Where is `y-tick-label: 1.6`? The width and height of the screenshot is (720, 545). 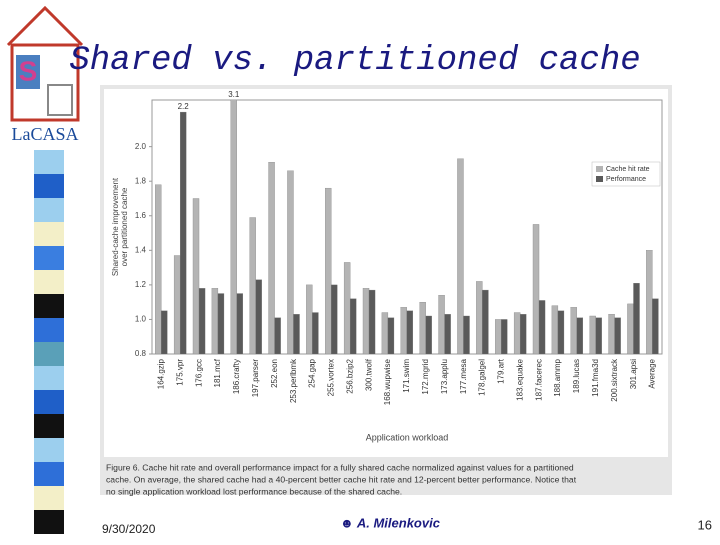 y-tick-label: 1.6 is located at coordinates (141, 215).